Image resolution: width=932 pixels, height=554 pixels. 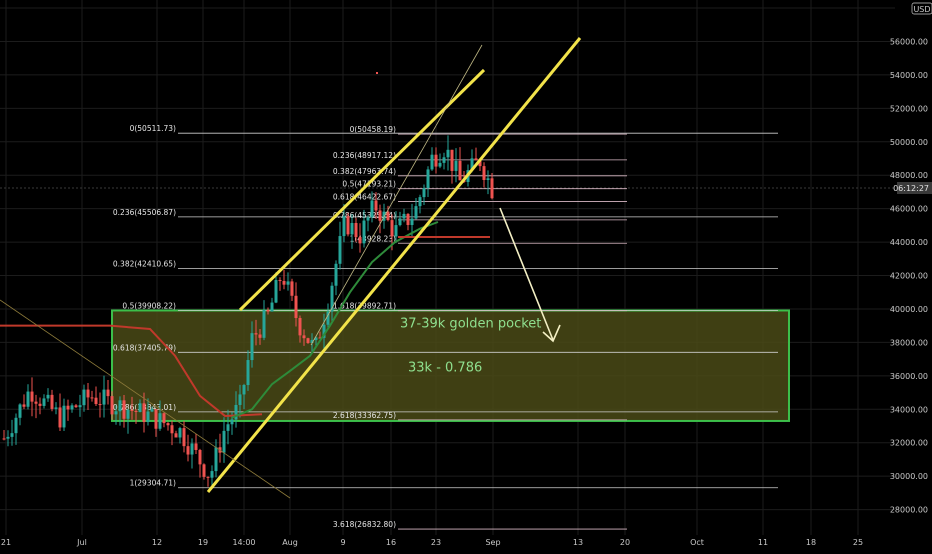 I want to click on date-tick: 13, so click(x=578, y=542).